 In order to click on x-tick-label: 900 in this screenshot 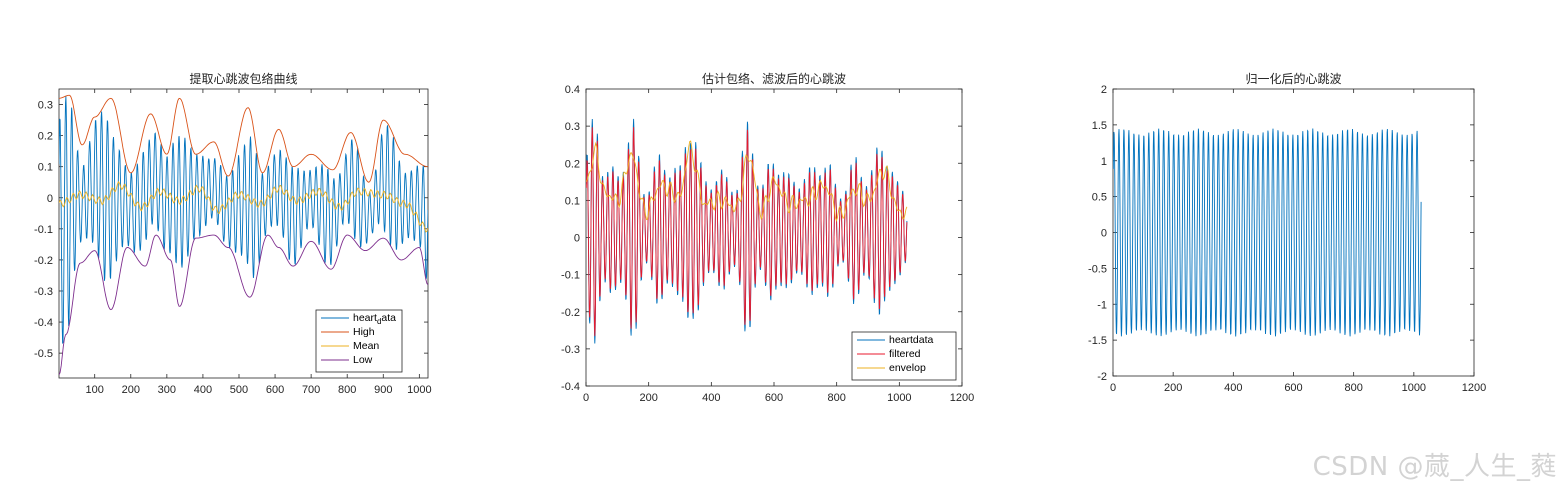, I will do `click(383, 390)`.